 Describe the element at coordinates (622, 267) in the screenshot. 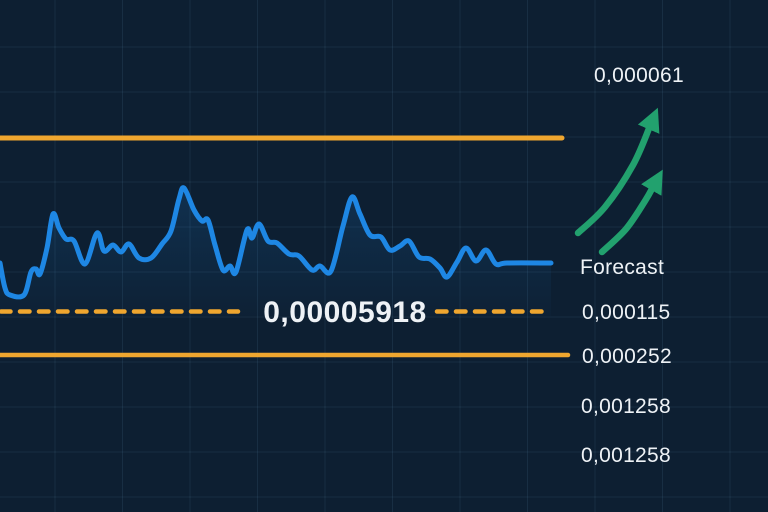

I see `forecast-caption-label: Forecast` at that location.